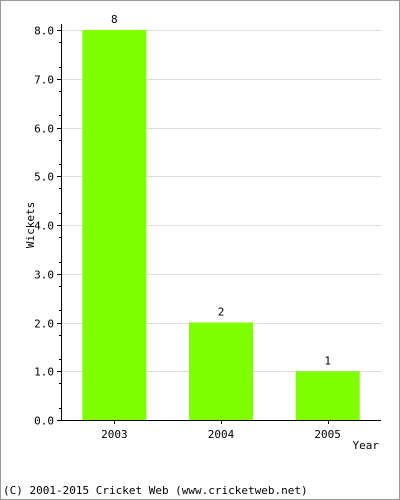 This screenshot has height=500, width=400. I want to click on y-tick-label: 7.0, so click(44, 80).